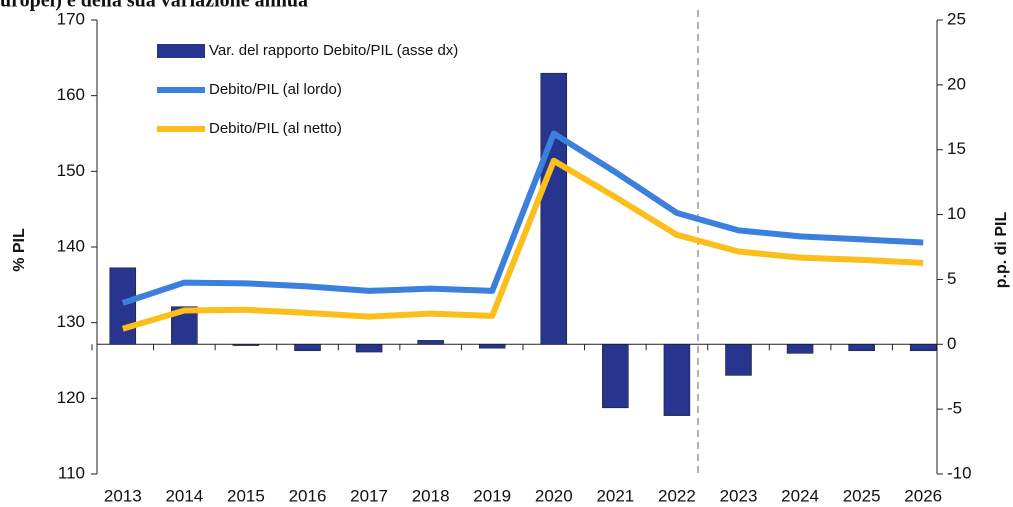 The width and height of the screenshot is (1013, 507). Describe the element at coordinates (959, 472) in the screenshot. I see `y2-tick-label: -10` at that location.